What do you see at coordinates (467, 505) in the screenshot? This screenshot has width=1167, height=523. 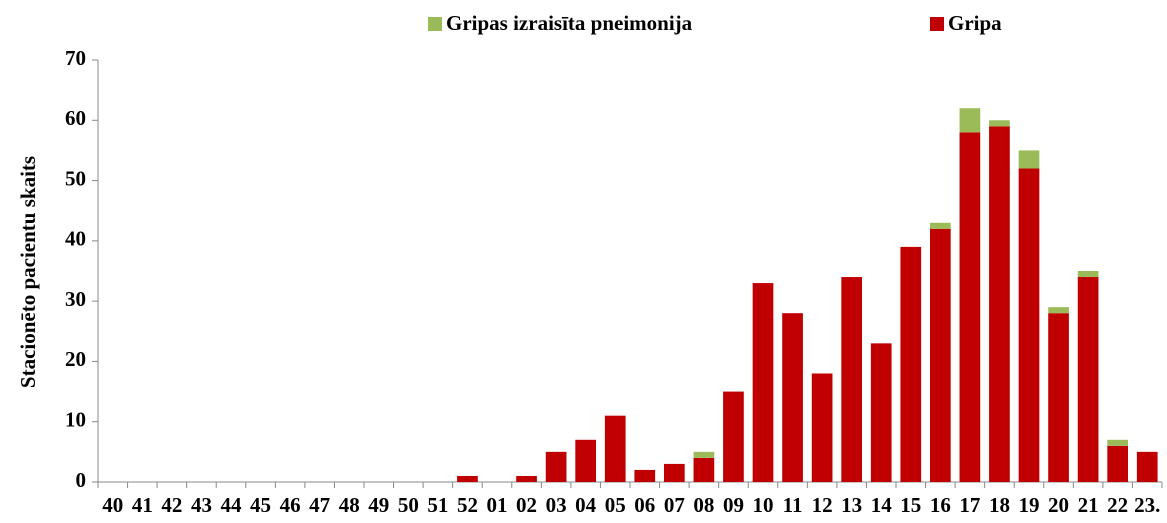 I see `x-tick-label: 52` at bounding box center [467, 505].